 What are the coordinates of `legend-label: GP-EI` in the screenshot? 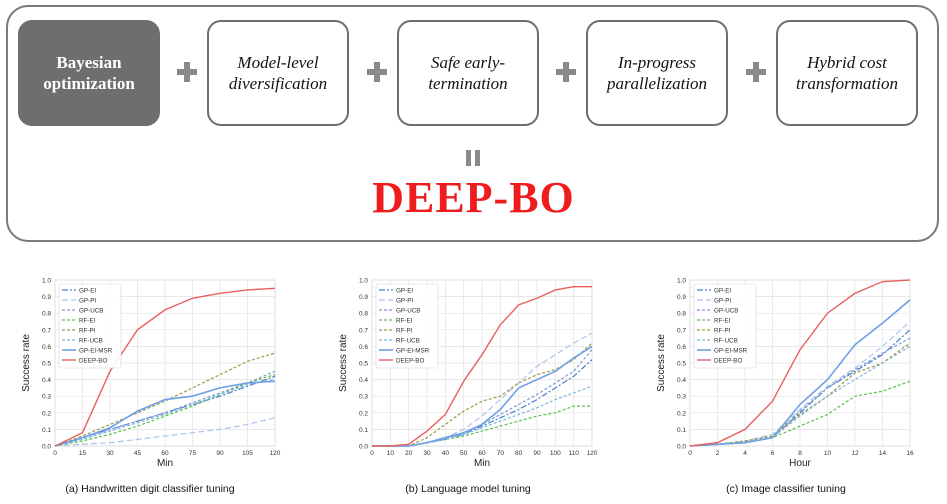 It's located at (722, 291).